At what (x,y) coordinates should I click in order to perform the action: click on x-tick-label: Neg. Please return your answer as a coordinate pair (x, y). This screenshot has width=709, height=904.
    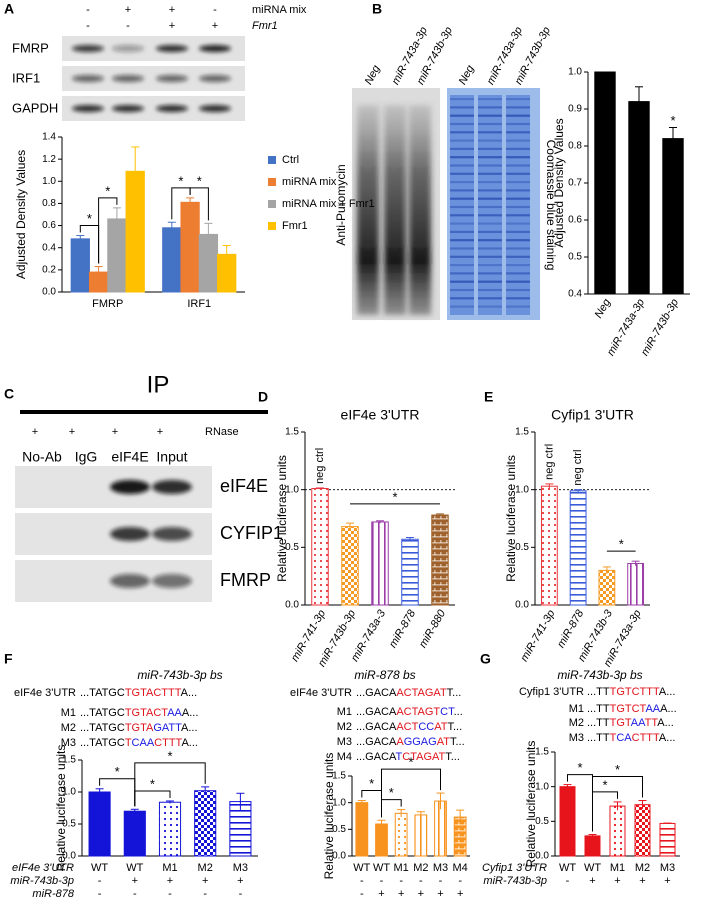
    Looking at the image, I should click on (603, 308).